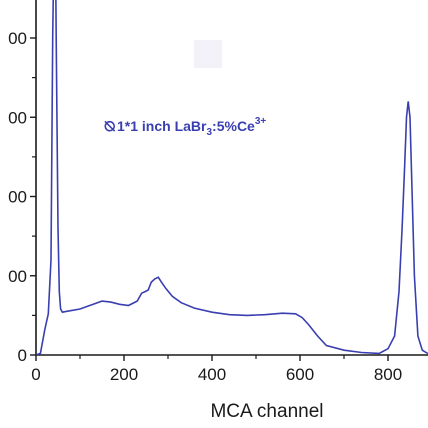 The height and width of the screenshot is (428, 428). I want to click on annotation: ⦰ 1*1 inch LaBr3:5%Ce3+, so click(185, 127).